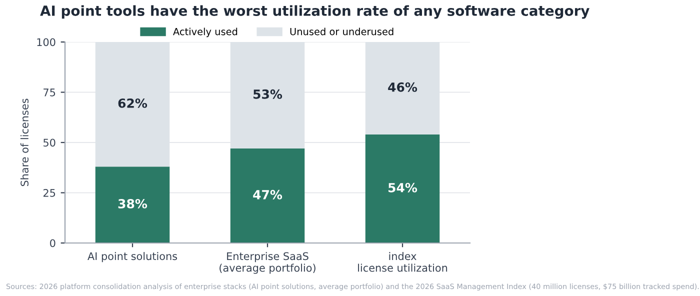  Describe the element at coordinates (133, 257) in the screenshot. I see `x-tick-label: AI point solutions` at that location.